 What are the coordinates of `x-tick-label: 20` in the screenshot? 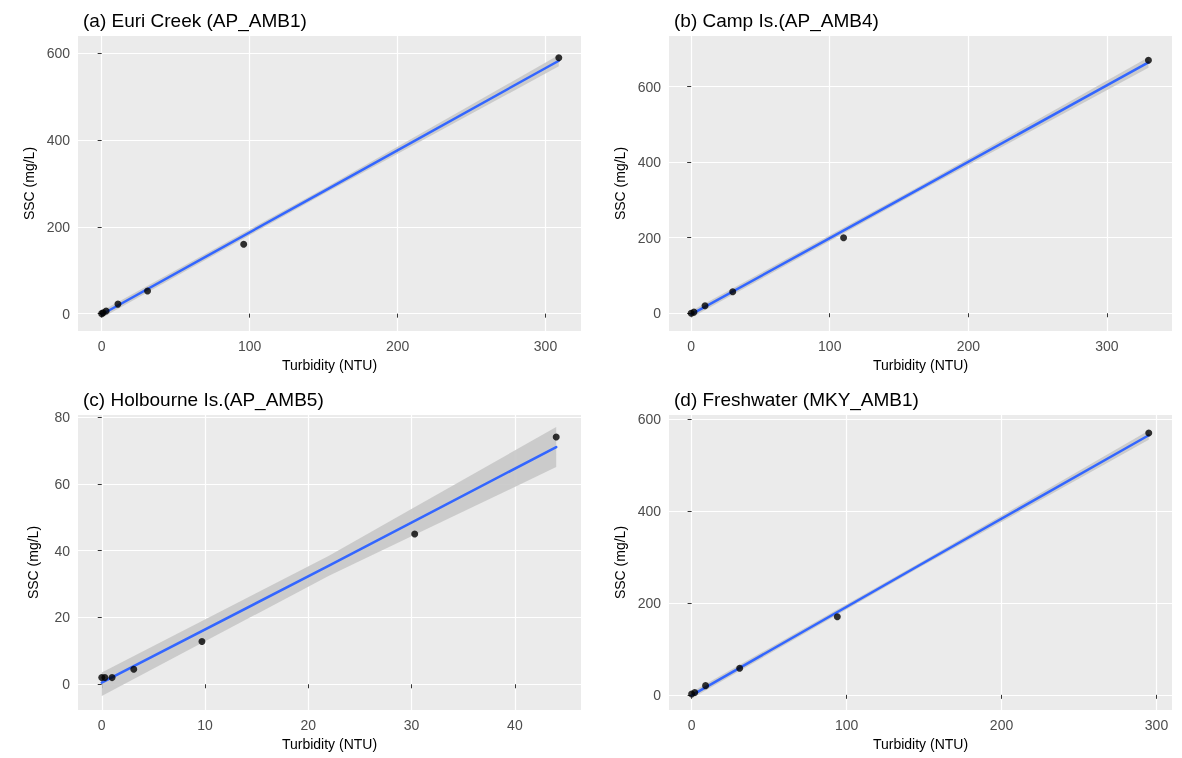 It's located at (308, 725).